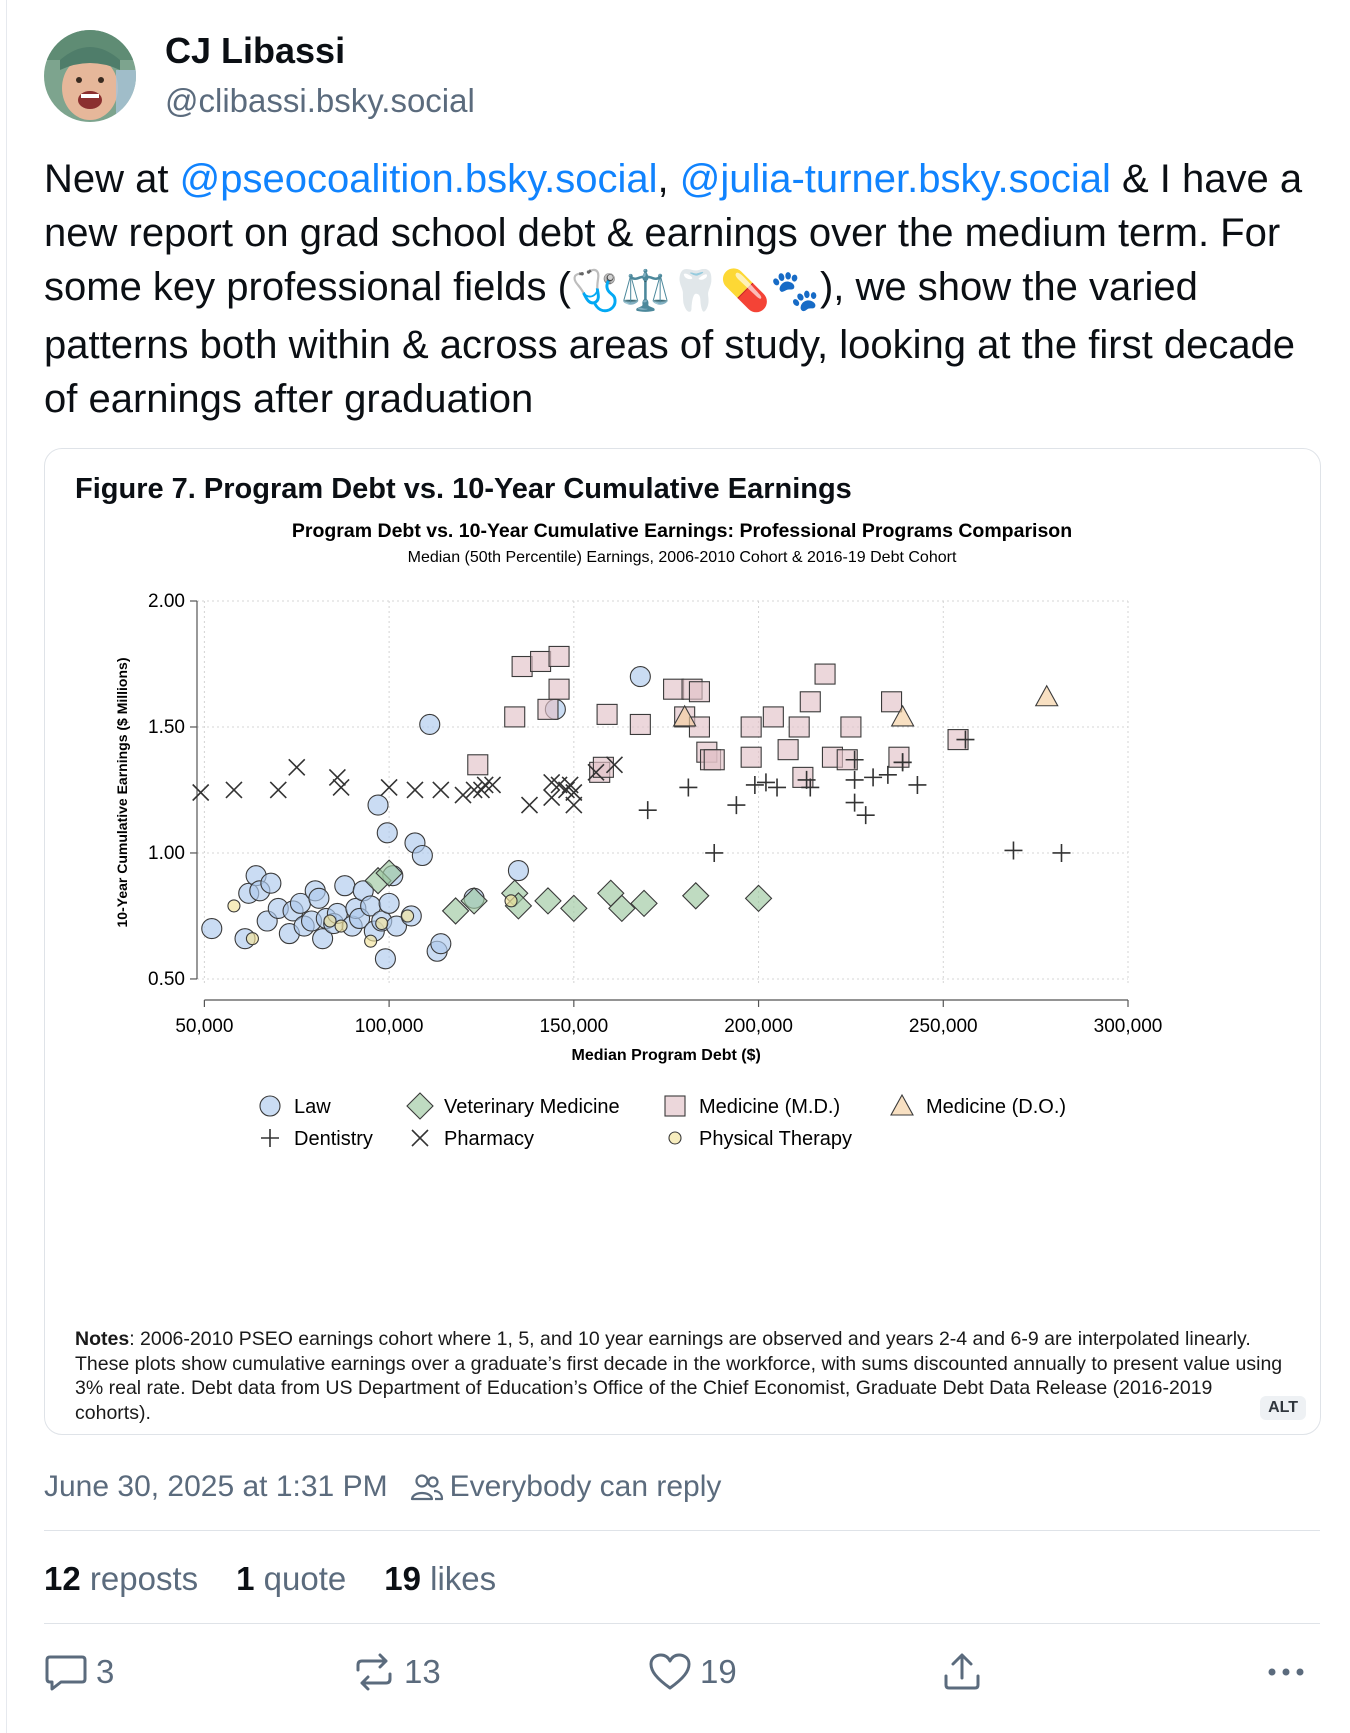  I want to click on repost-icon, so click(374, 1672).